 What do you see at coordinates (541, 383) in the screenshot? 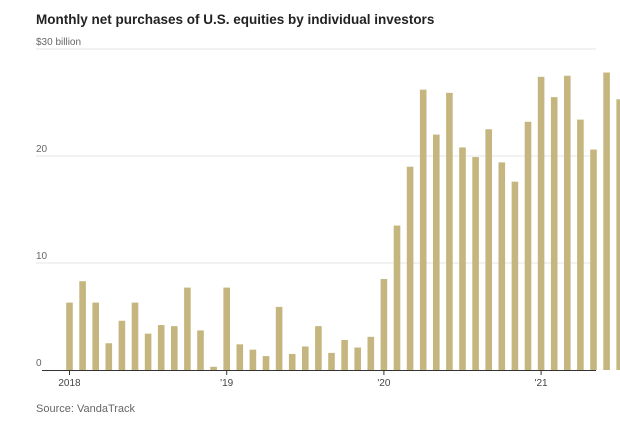
I see `x-tick-label: '21` at bounding box center [541, 383].